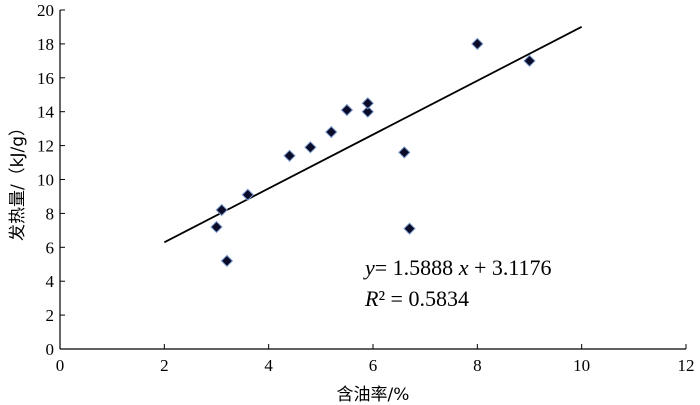 The height and width of the screenshot is (405, 700). What do you see at coordinates (164, 365) in the screenshot?
I see `x-tick-label: 2` at bounding box center [164, 365].